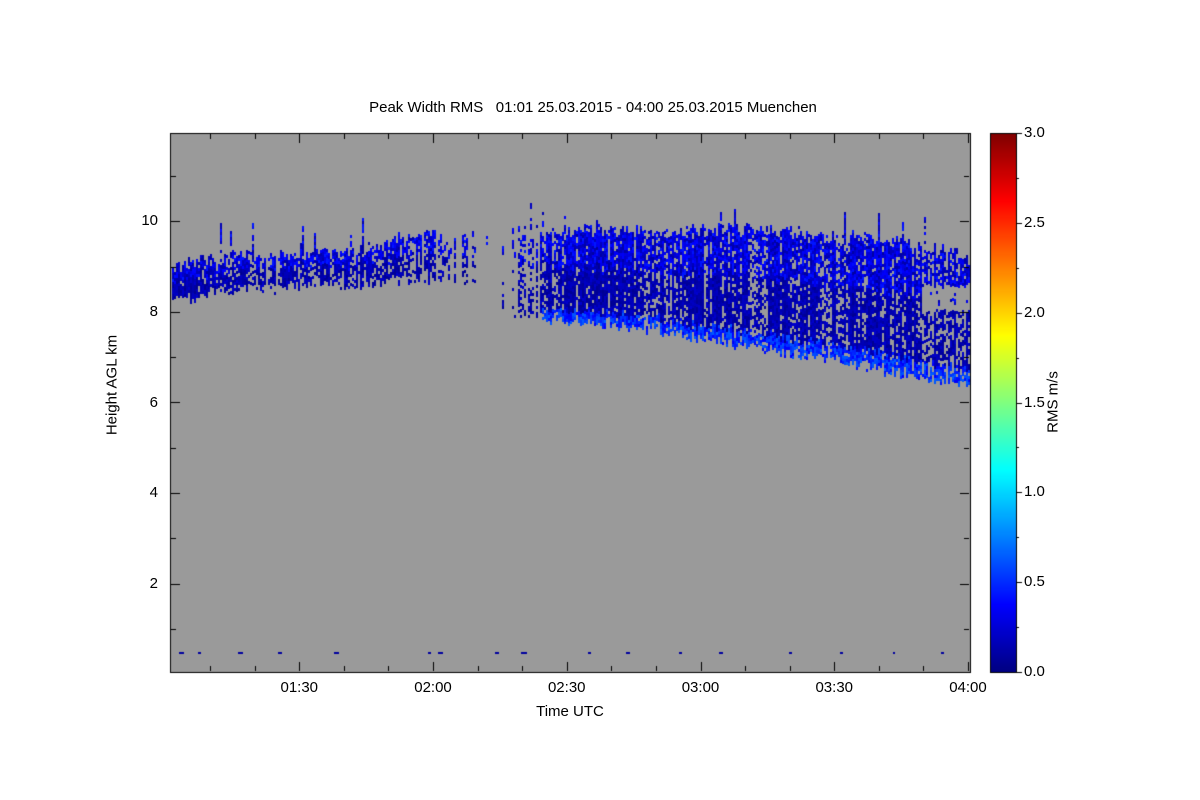 The height and width of the screenshot is (800, 1200). I want to click on x-tick-label: 03:00, so click(700, 687).